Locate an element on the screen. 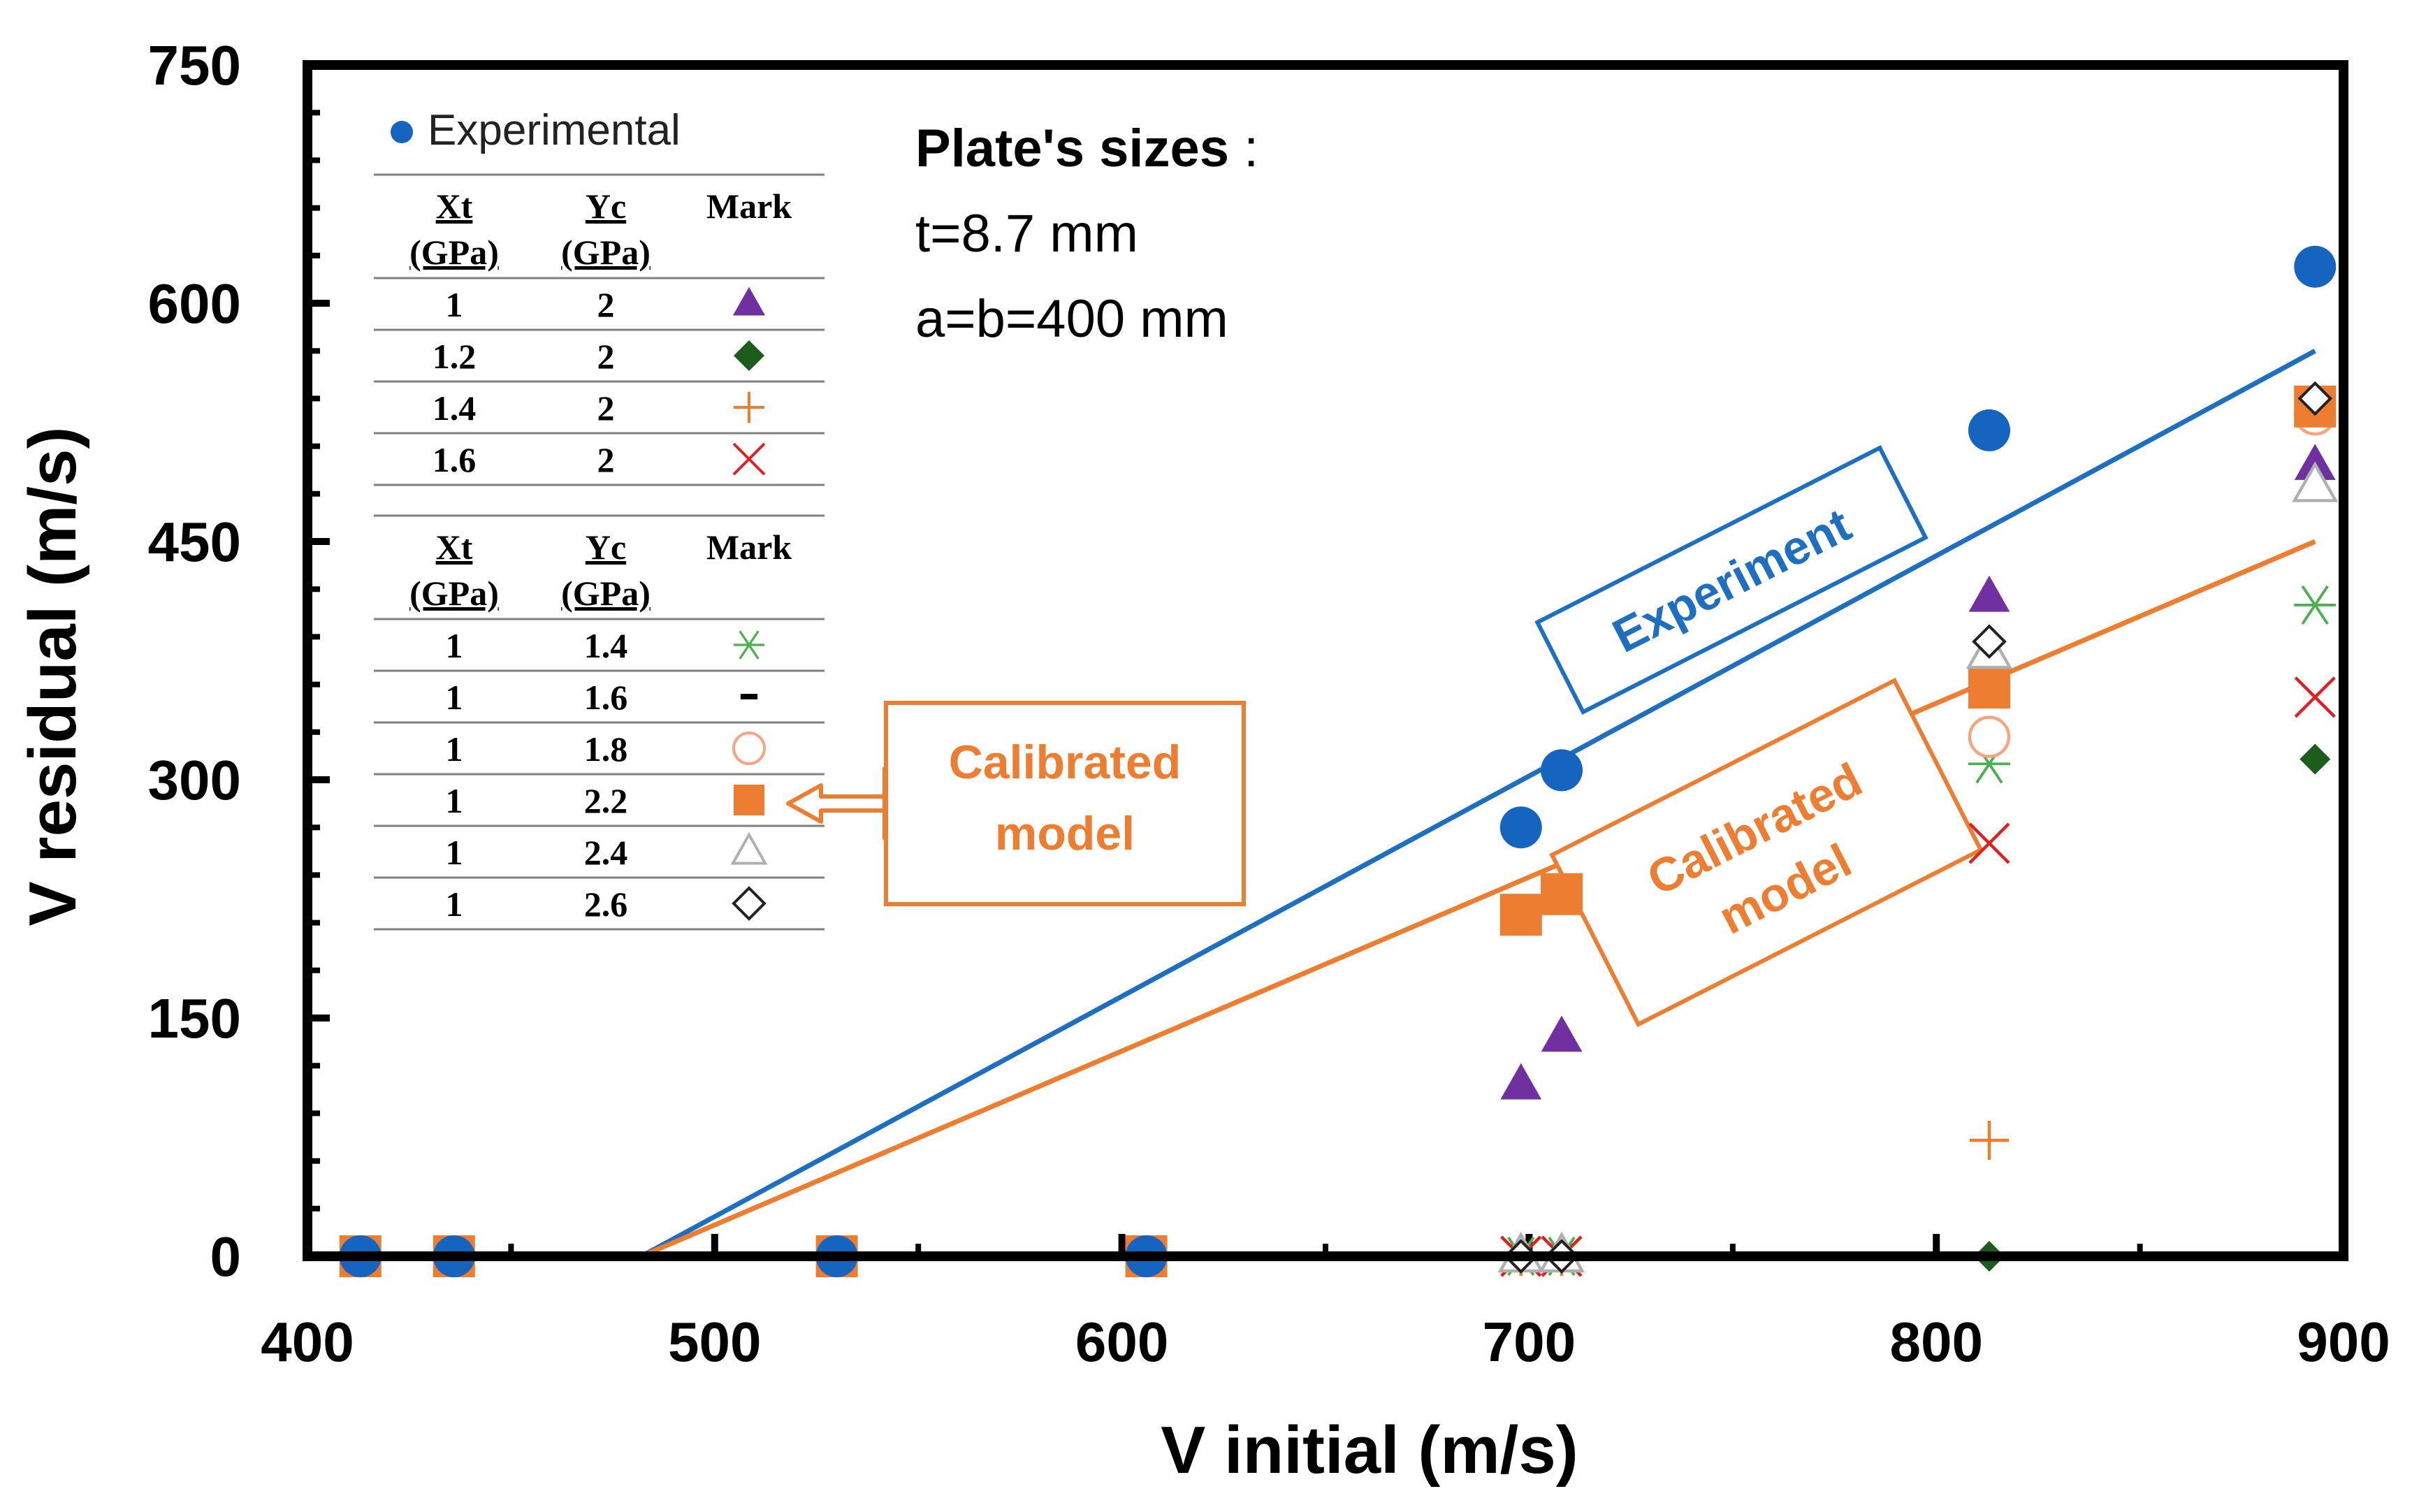  table2-row1-xt: 1 is located at coordinates (455, 697).